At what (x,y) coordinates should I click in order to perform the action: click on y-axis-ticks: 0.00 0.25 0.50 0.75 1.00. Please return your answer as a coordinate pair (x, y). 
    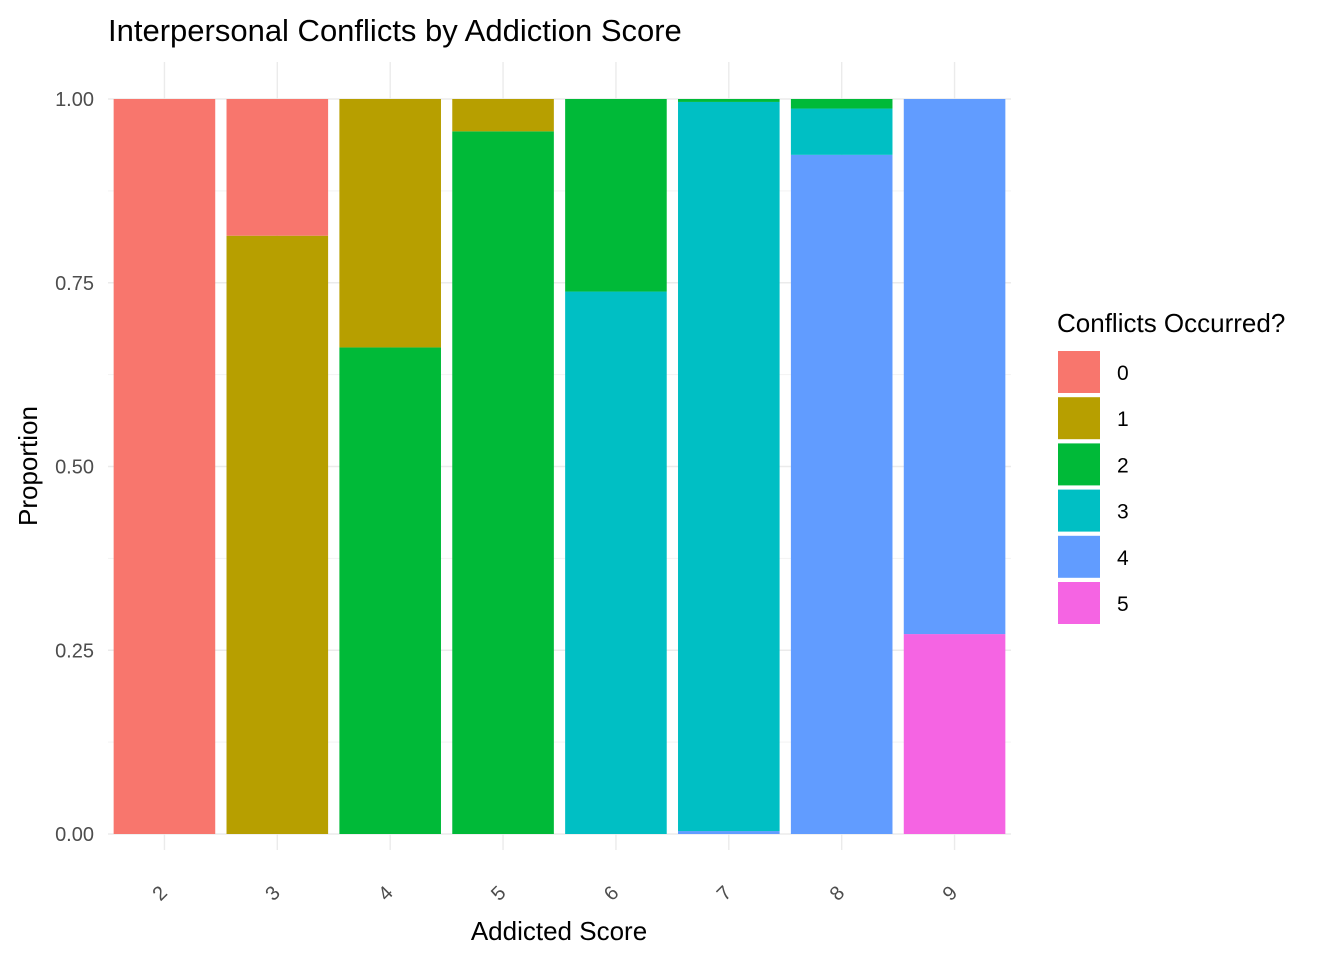
    Looking at the image, I should click on (74, 467).